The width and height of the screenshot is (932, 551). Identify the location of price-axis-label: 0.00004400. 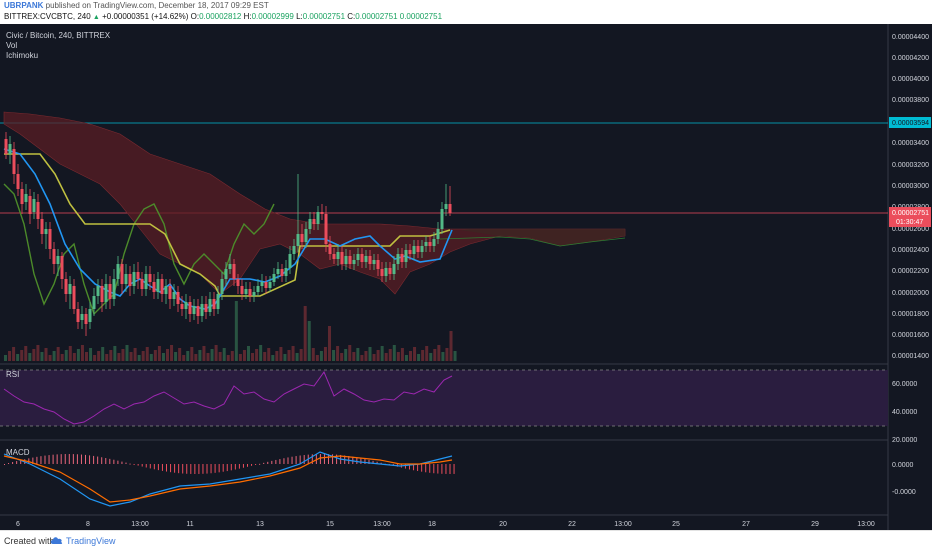
(910, 37).